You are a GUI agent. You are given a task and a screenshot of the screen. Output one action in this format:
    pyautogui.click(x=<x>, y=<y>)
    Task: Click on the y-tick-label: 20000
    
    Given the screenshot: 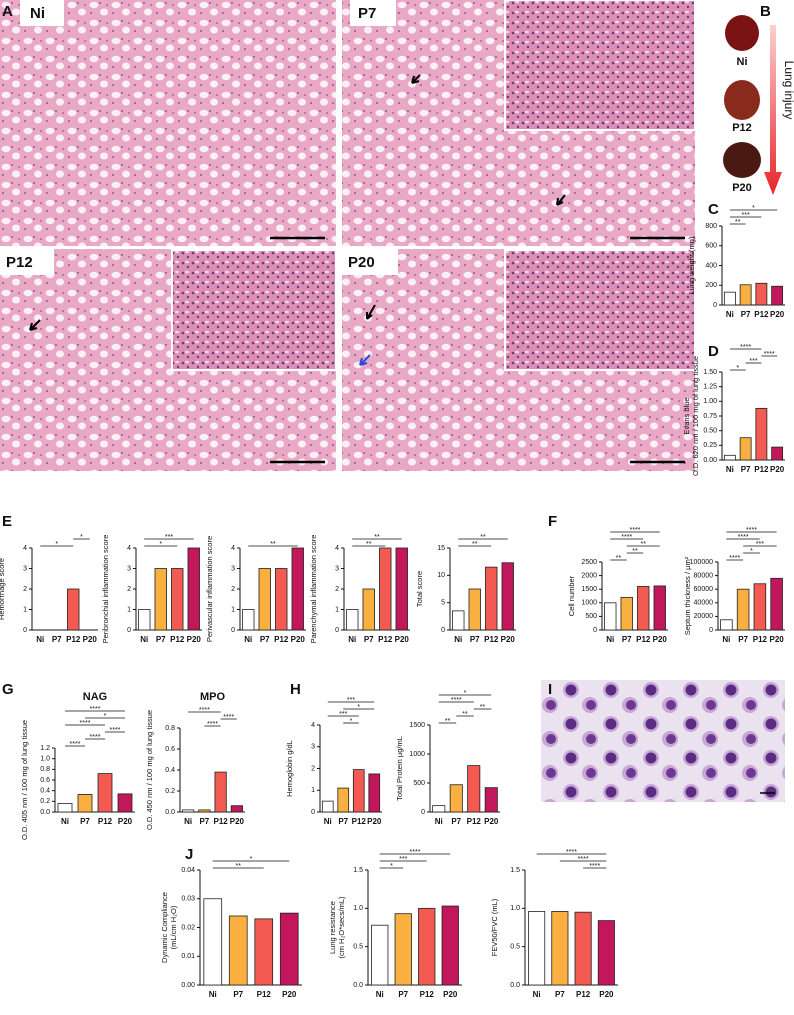 What is the action you would take?
    pyautogui.click(x=704, y=616)
    